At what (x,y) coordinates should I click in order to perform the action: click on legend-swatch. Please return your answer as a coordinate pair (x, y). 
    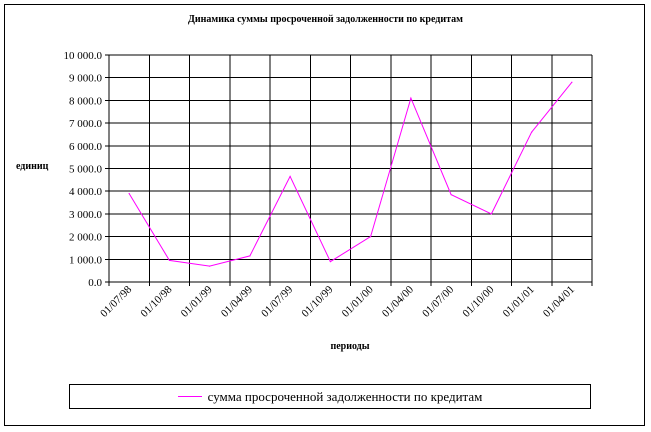
    Looking at the image, I should click on (189, 396).